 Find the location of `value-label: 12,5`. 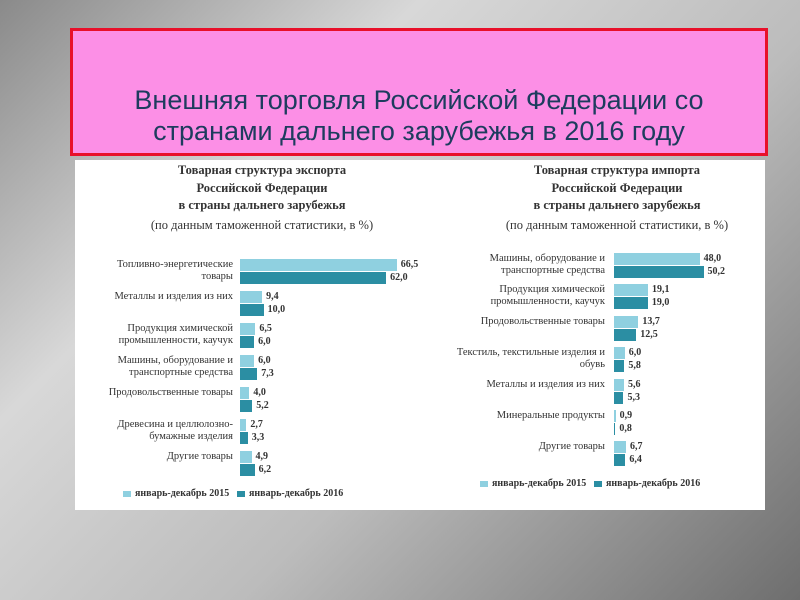

value-label: 12,5 is located at coordinates (649, 334).